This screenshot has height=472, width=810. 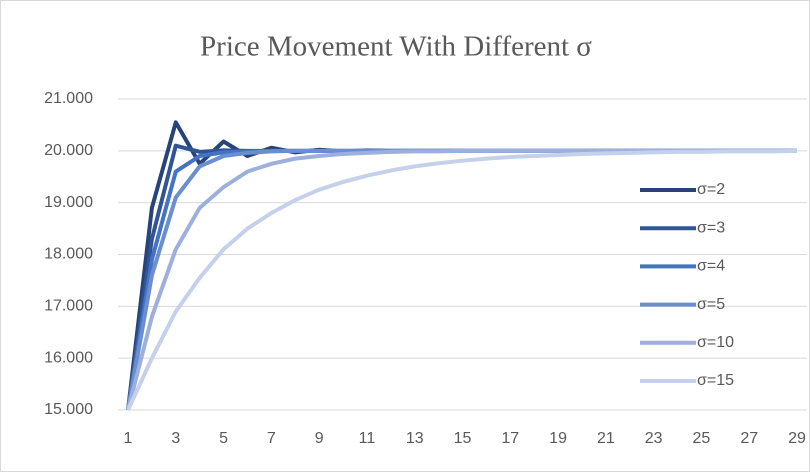 What do you see at coordinates (68, 254) in the screenshot?
I see `y-tick-label: 18.000` at bounding box center [68, 254].